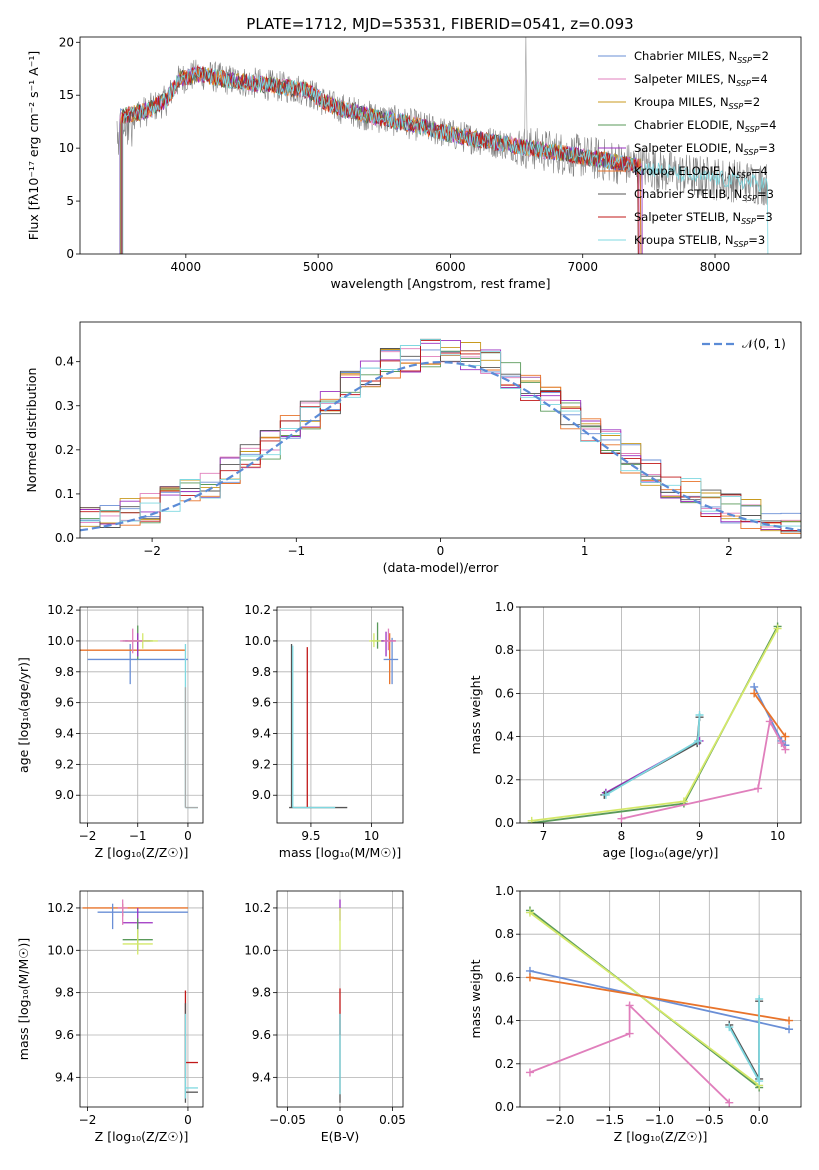 The width and height of the screenshot is (819, 1170). I want to click on y-tick-label: 0.1, so click(64, 494).